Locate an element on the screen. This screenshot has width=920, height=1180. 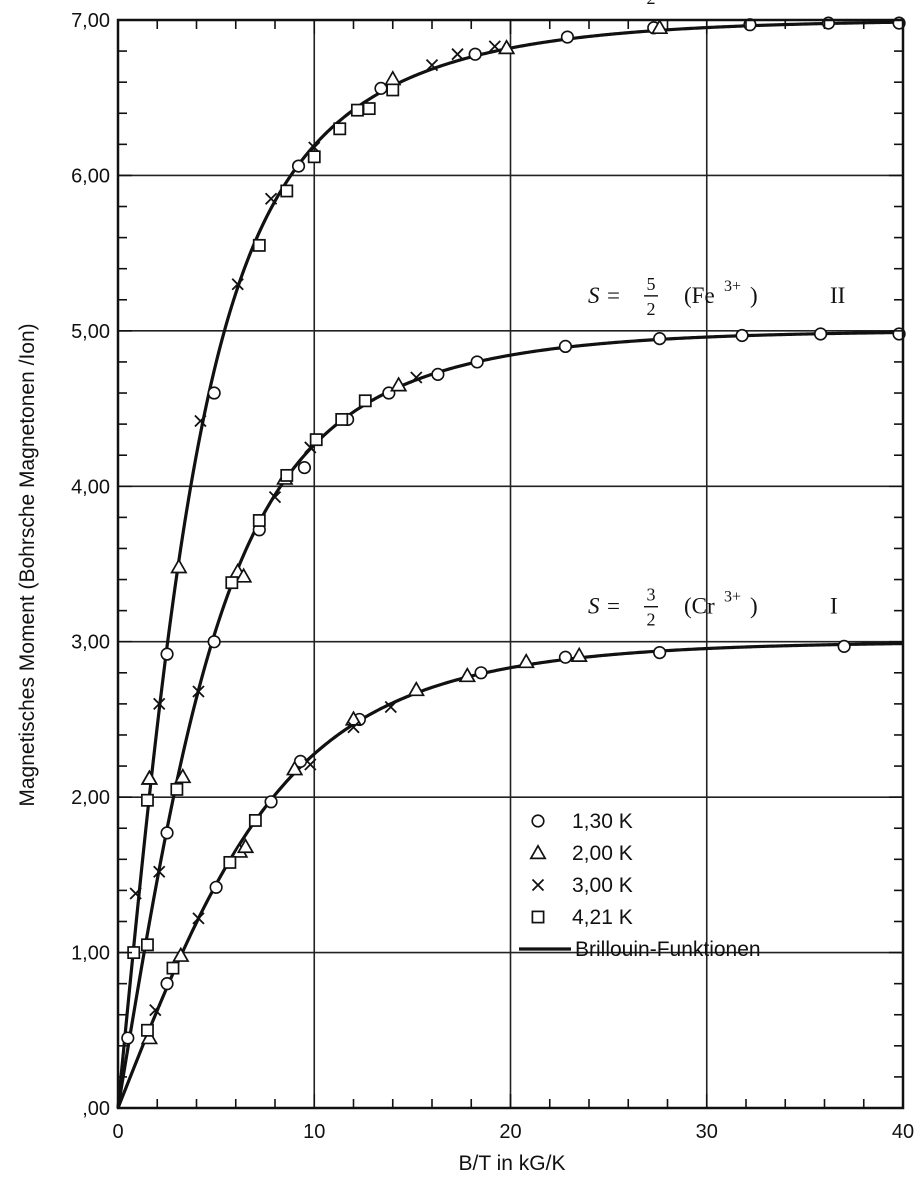
legend-label: Brillouin-Funktionen is located at coordinates (668, 949).